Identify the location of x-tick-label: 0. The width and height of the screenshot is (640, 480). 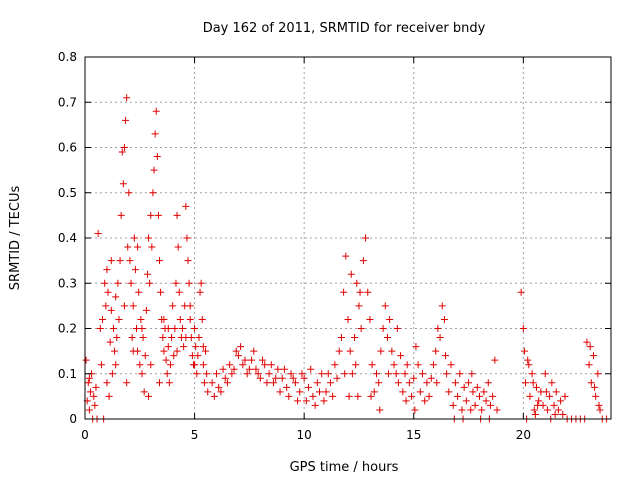
(85, 435).